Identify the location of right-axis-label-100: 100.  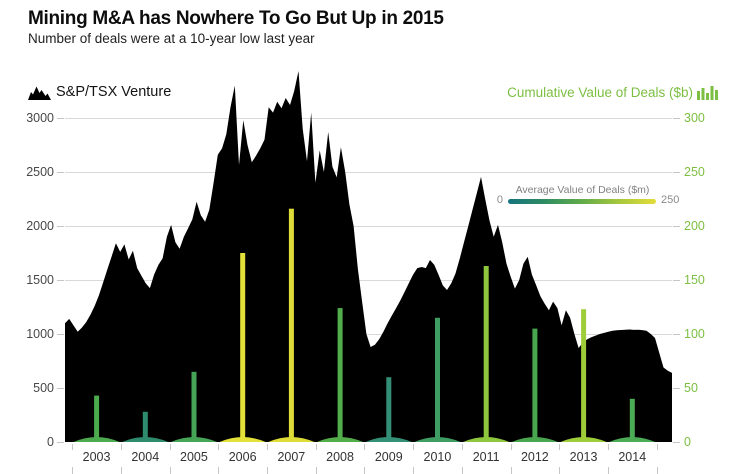
(694, 334).